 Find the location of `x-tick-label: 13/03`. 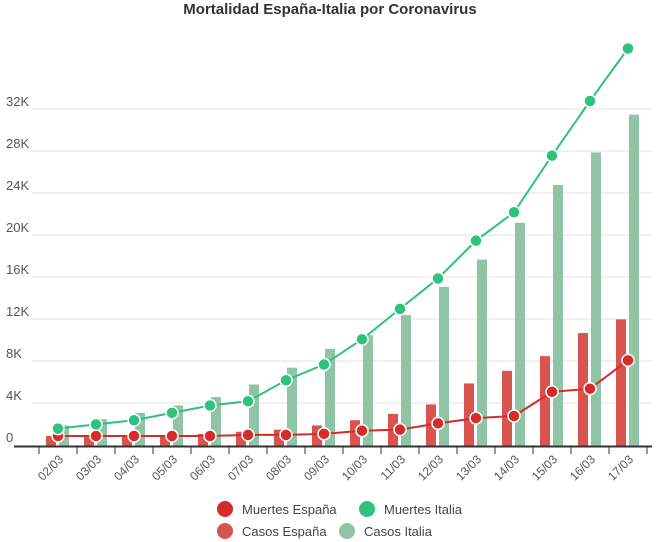

x-tick-label: 13/03 is located at coordinates (468, 467).